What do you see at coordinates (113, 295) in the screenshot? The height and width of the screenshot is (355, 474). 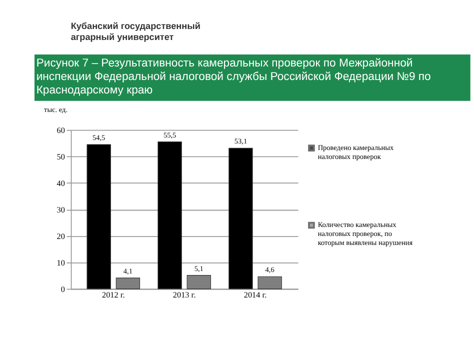 I see `x-tick-label: 2012 г.` at bounding box center [113, 295].